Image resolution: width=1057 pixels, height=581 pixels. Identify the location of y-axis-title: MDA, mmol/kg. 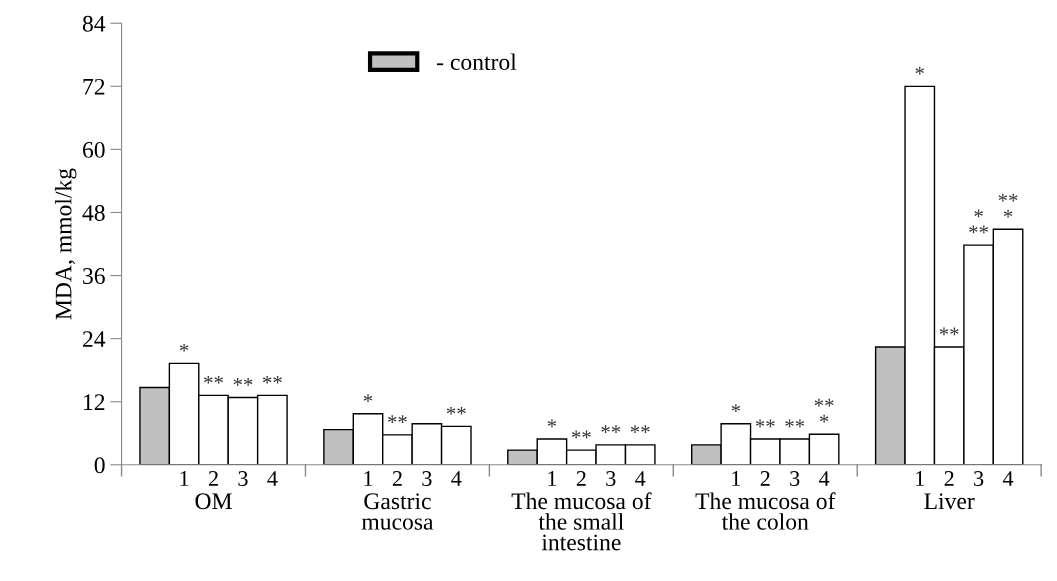
(65, 244).